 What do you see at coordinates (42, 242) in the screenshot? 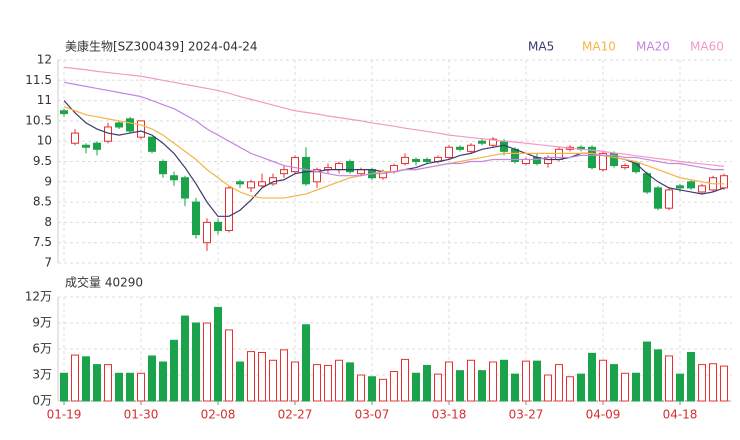
I see `y-tick-label: 7.5` at bounding box center [42, 242].